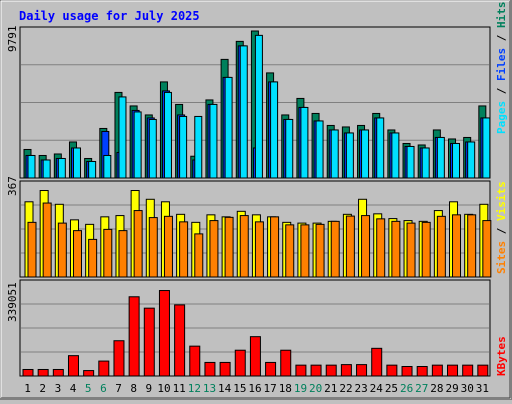 The image size is (512, 404). Describe the element at coordinates (501, 64) in the screenshot. I see `legend-files: Files` at that location.